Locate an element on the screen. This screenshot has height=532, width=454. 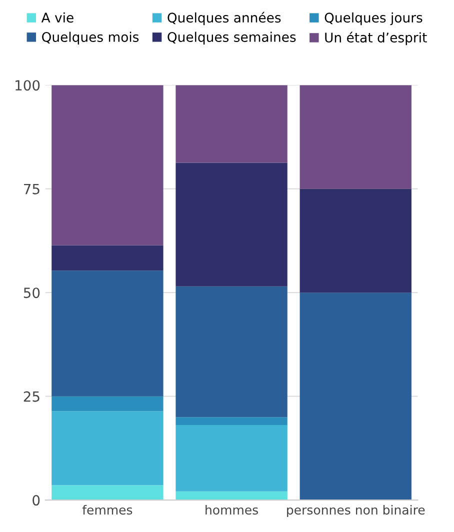
x-tick-label: hommes is located at coordinates (232, 509).